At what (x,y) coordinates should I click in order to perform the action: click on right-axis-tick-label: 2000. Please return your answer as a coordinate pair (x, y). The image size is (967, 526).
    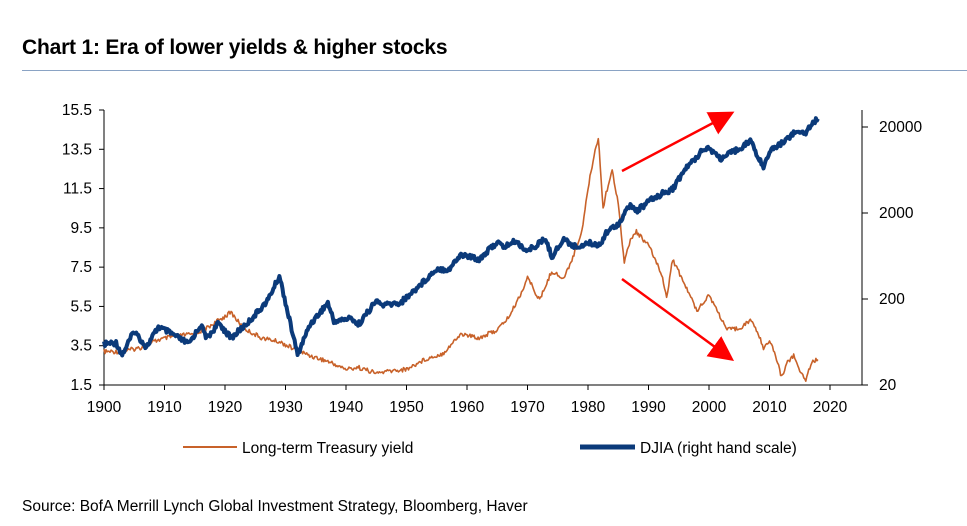
    Looking at the image, I should click on (896, 213).